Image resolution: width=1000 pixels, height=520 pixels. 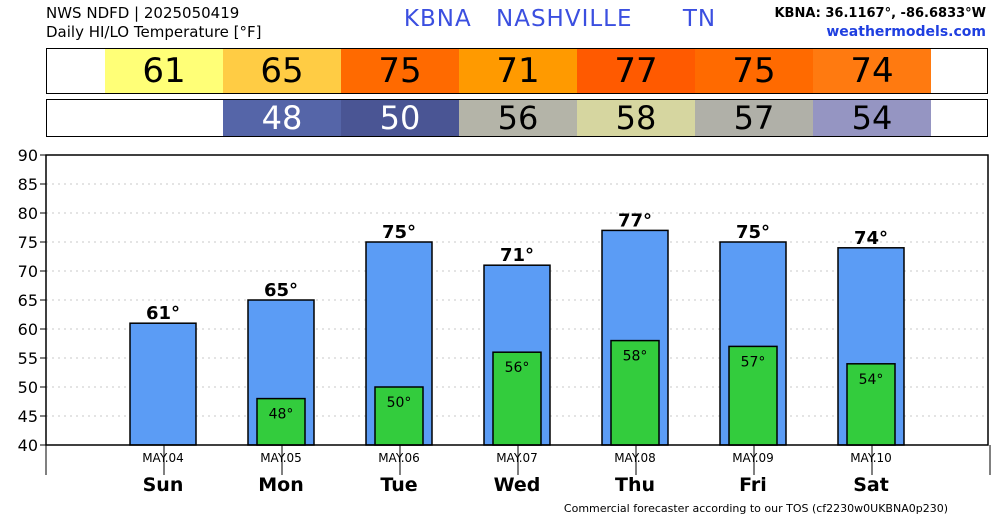 I want to click on y-tick-label: 60, so click(x=28, y=329).